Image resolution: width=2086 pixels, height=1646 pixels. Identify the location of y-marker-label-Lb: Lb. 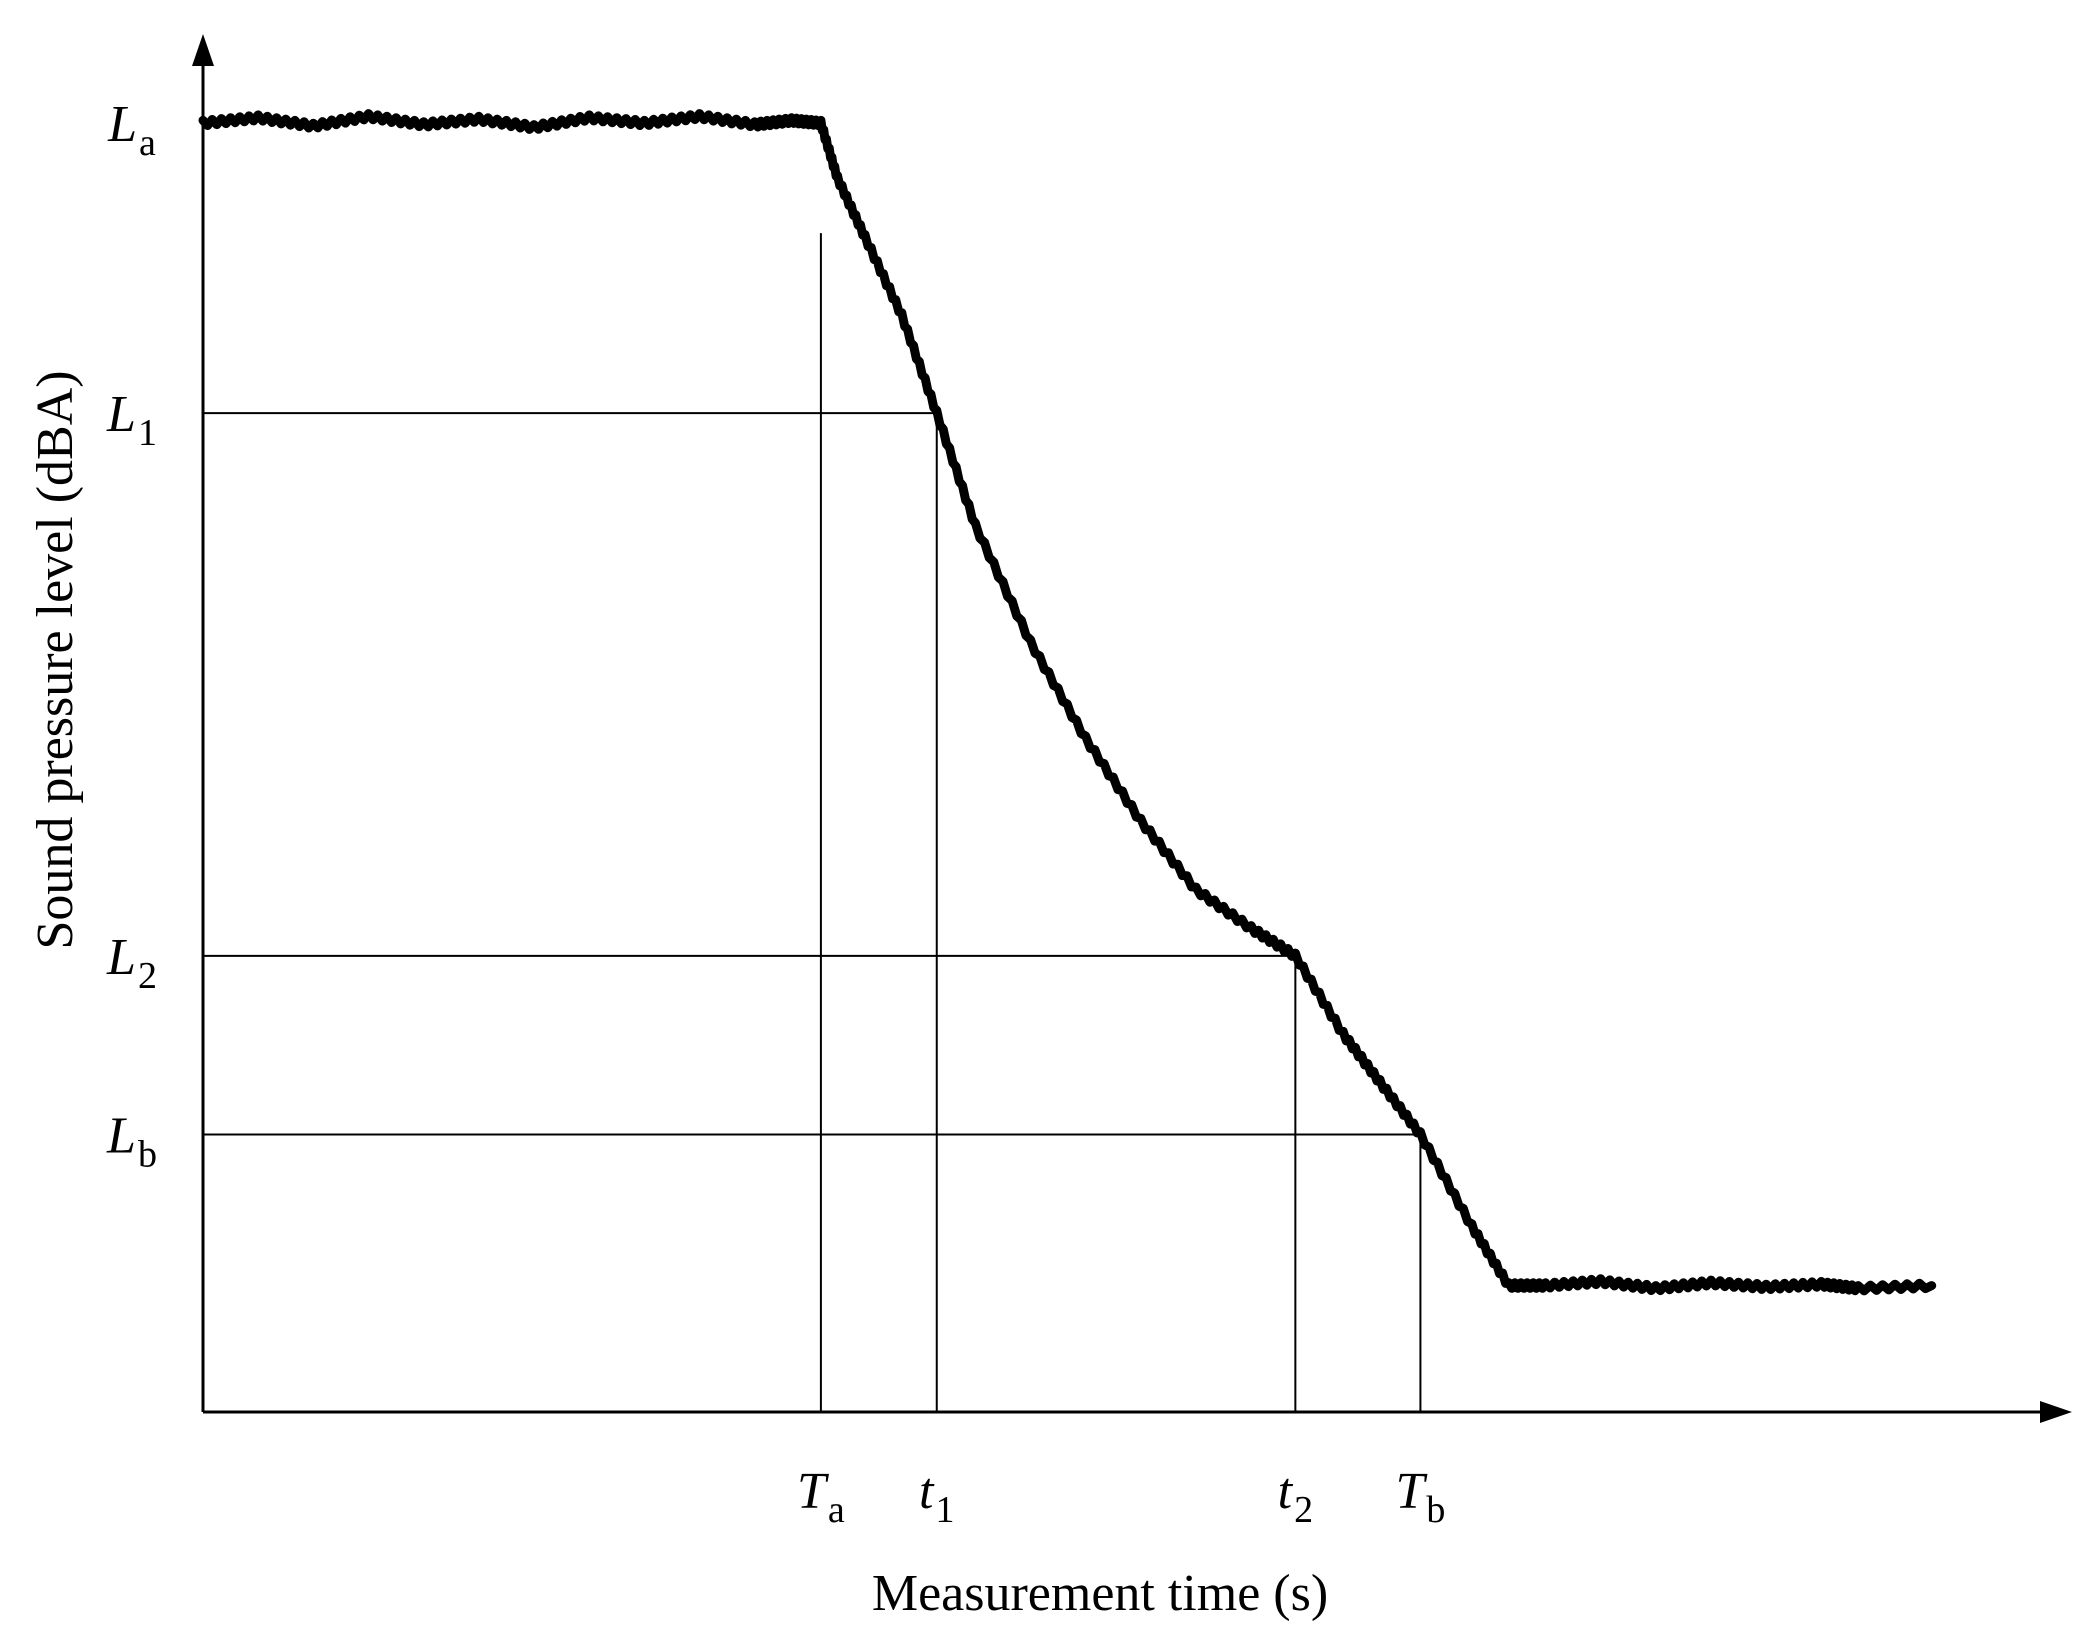
(131, 1141).